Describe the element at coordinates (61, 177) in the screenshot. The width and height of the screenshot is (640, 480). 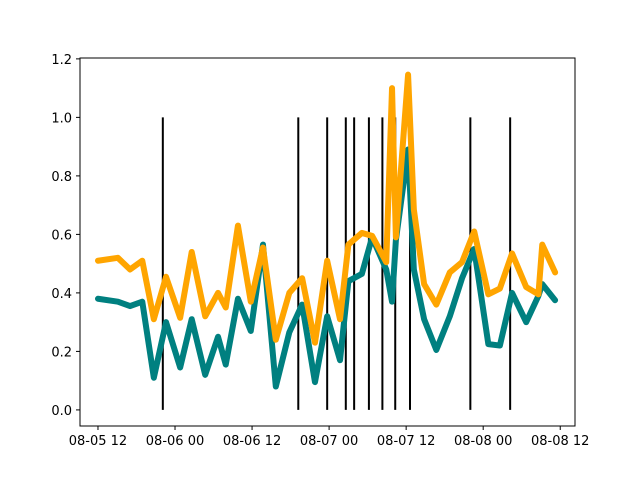
I see `y-tick-label: 0.8` at that location.